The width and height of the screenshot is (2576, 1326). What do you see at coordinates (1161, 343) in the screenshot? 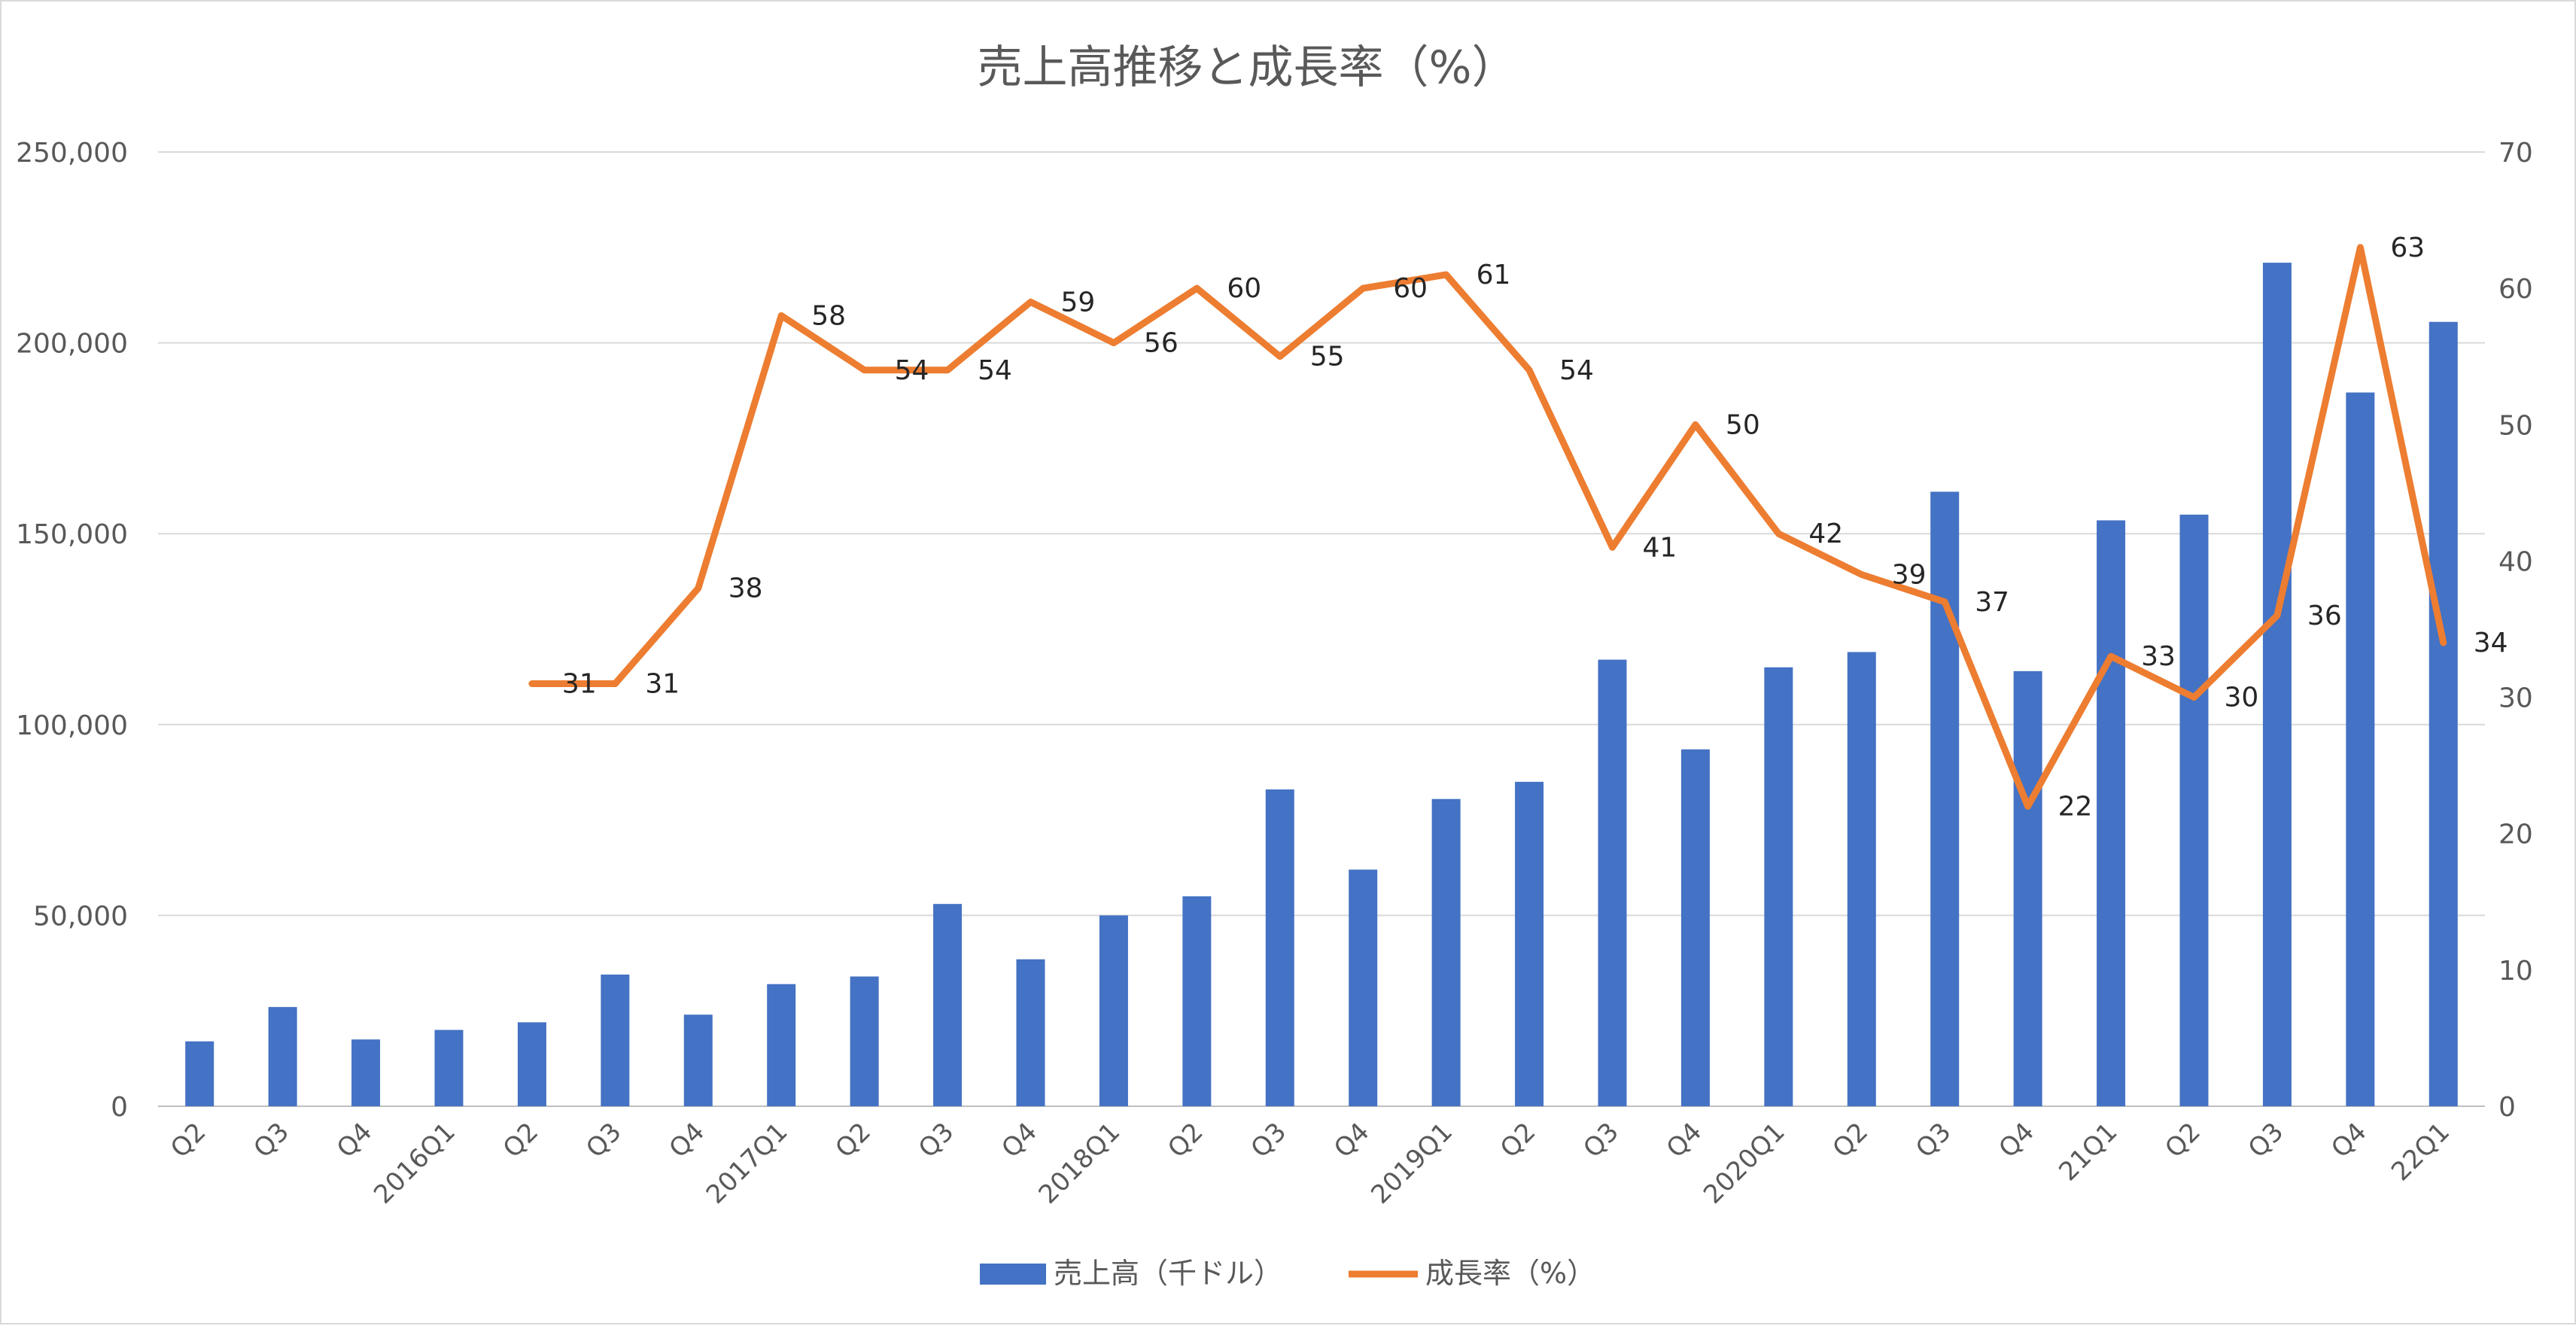
I see `data-label: 56` at bounding box center [1161, 343].